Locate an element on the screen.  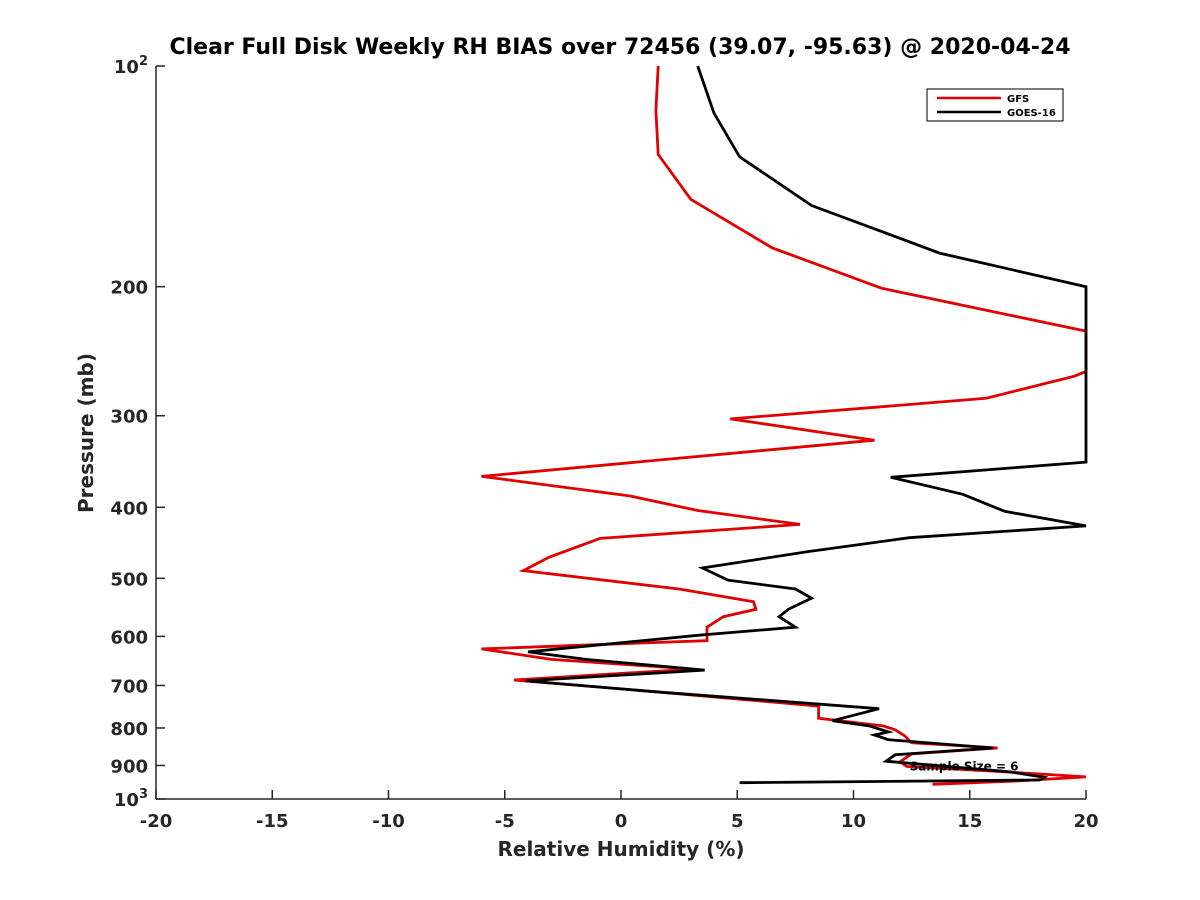
y-tick-label: 600 is located at coordinates (129, 637).